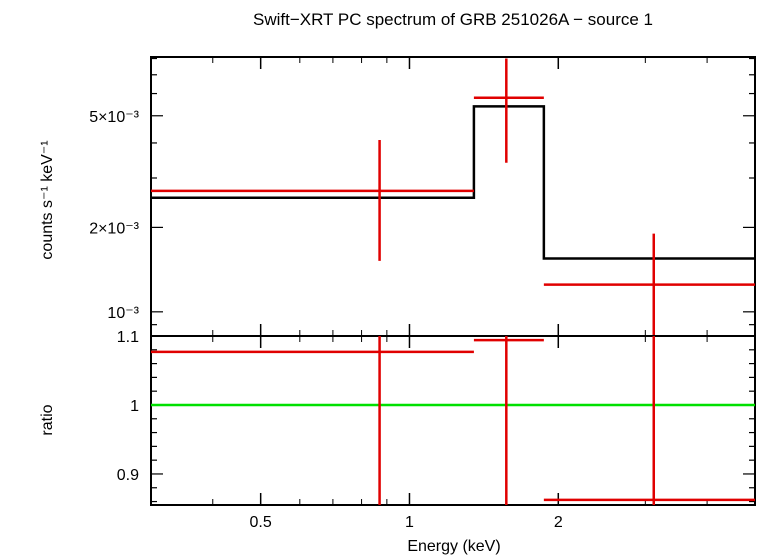 The image size is (758, 556). Describe the element at coordinates (453, 546) in the screenshot. I see `x-axis-label: Energy (keV)` at that location.